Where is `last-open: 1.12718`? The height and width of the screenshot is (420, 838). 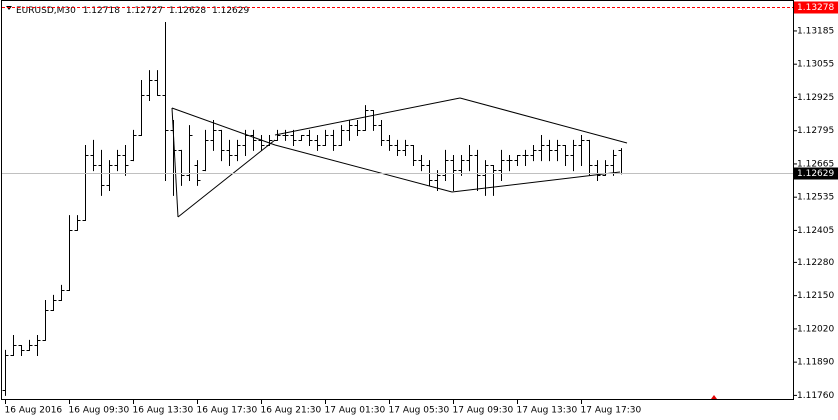 last-open: 1.12718 is located at coordinates (101, 11).